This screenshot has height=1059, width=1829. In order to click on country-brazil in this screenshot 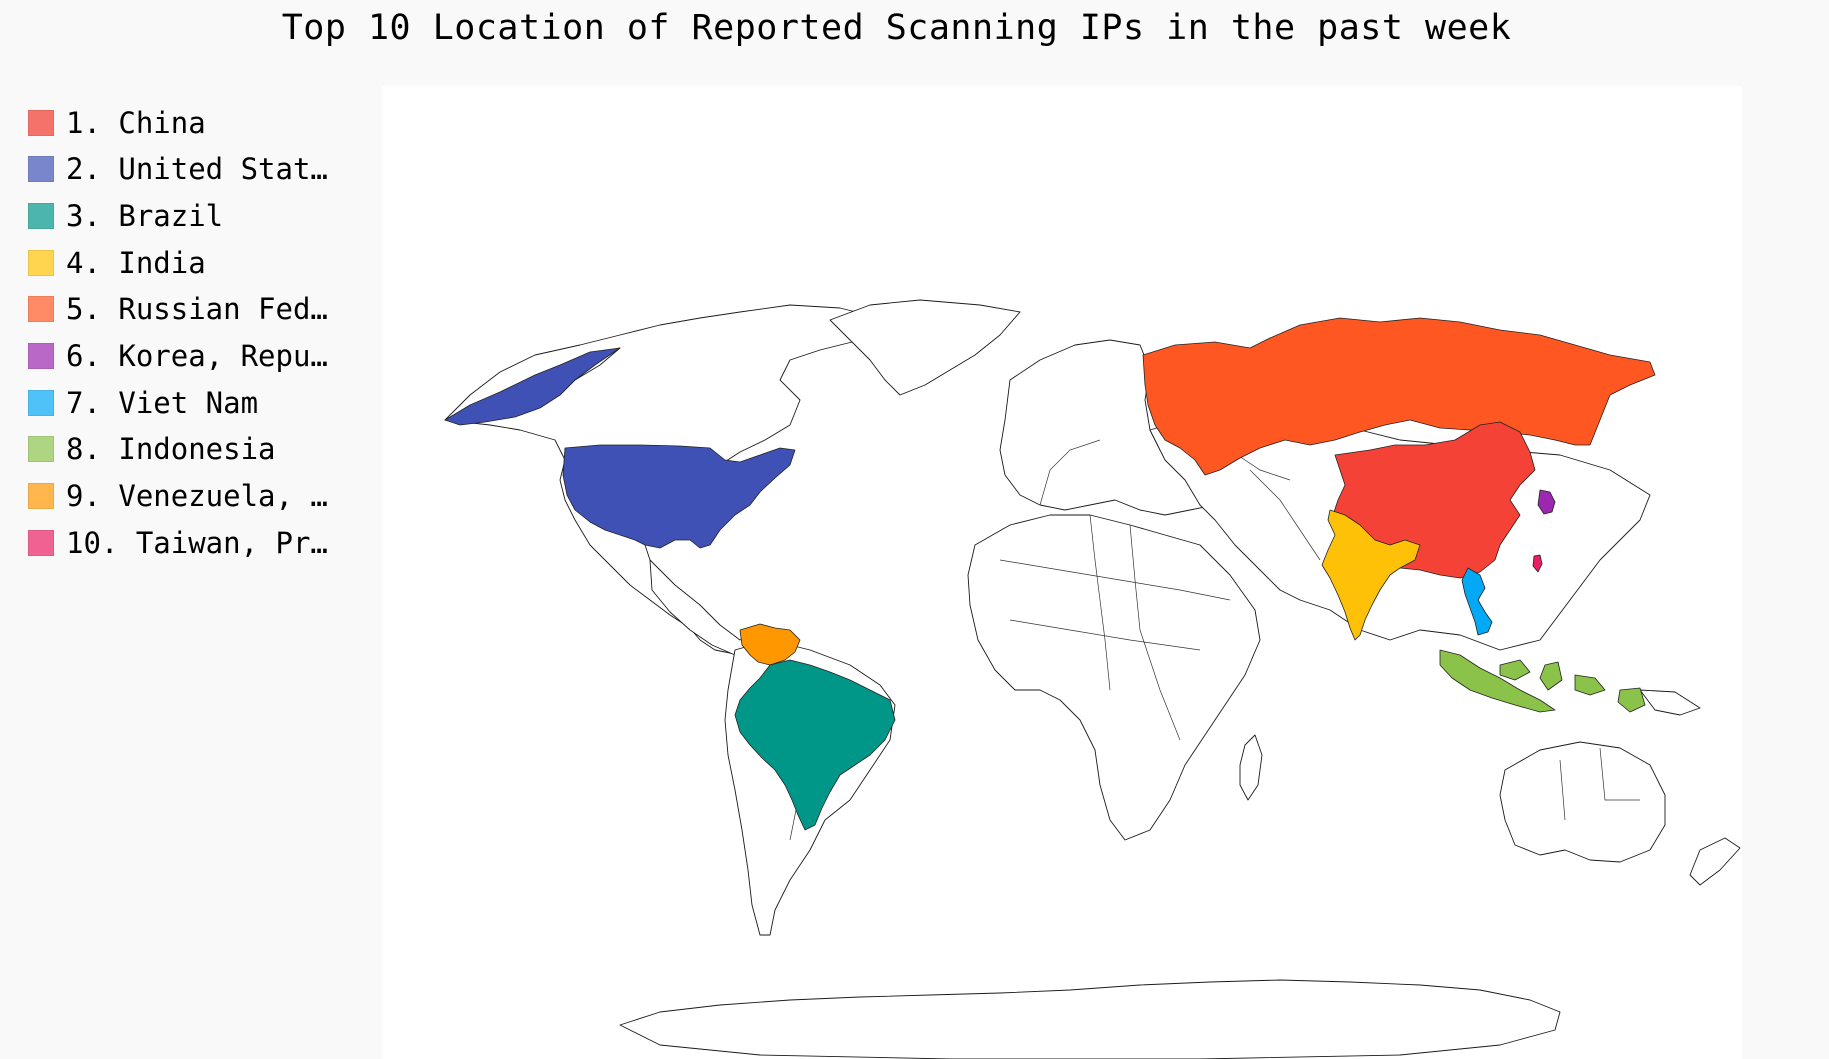, I will do `click(815, 745)`.